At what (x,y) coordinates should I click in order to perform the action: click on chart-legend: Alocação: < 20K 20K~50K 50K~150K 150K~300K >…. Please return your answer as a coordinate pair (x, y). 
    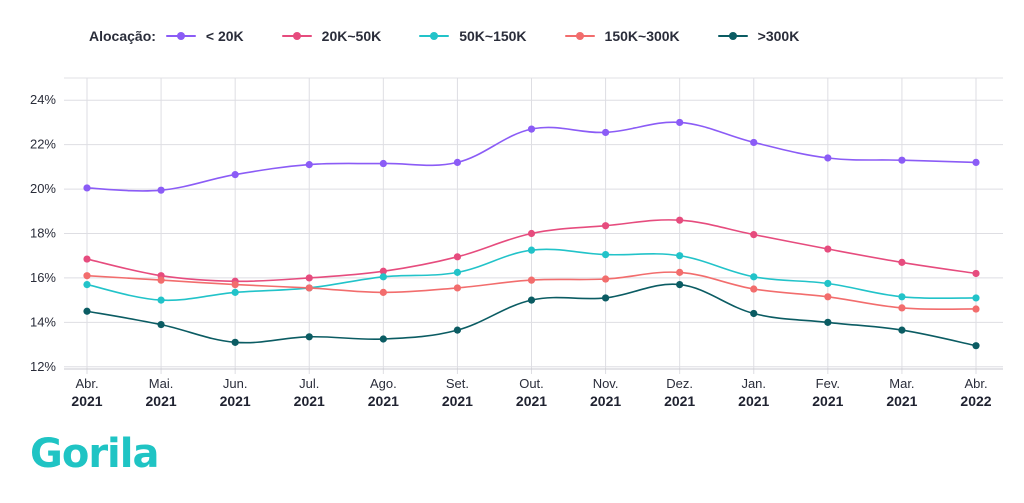
    Looking at the image, I should click on (463, 36).